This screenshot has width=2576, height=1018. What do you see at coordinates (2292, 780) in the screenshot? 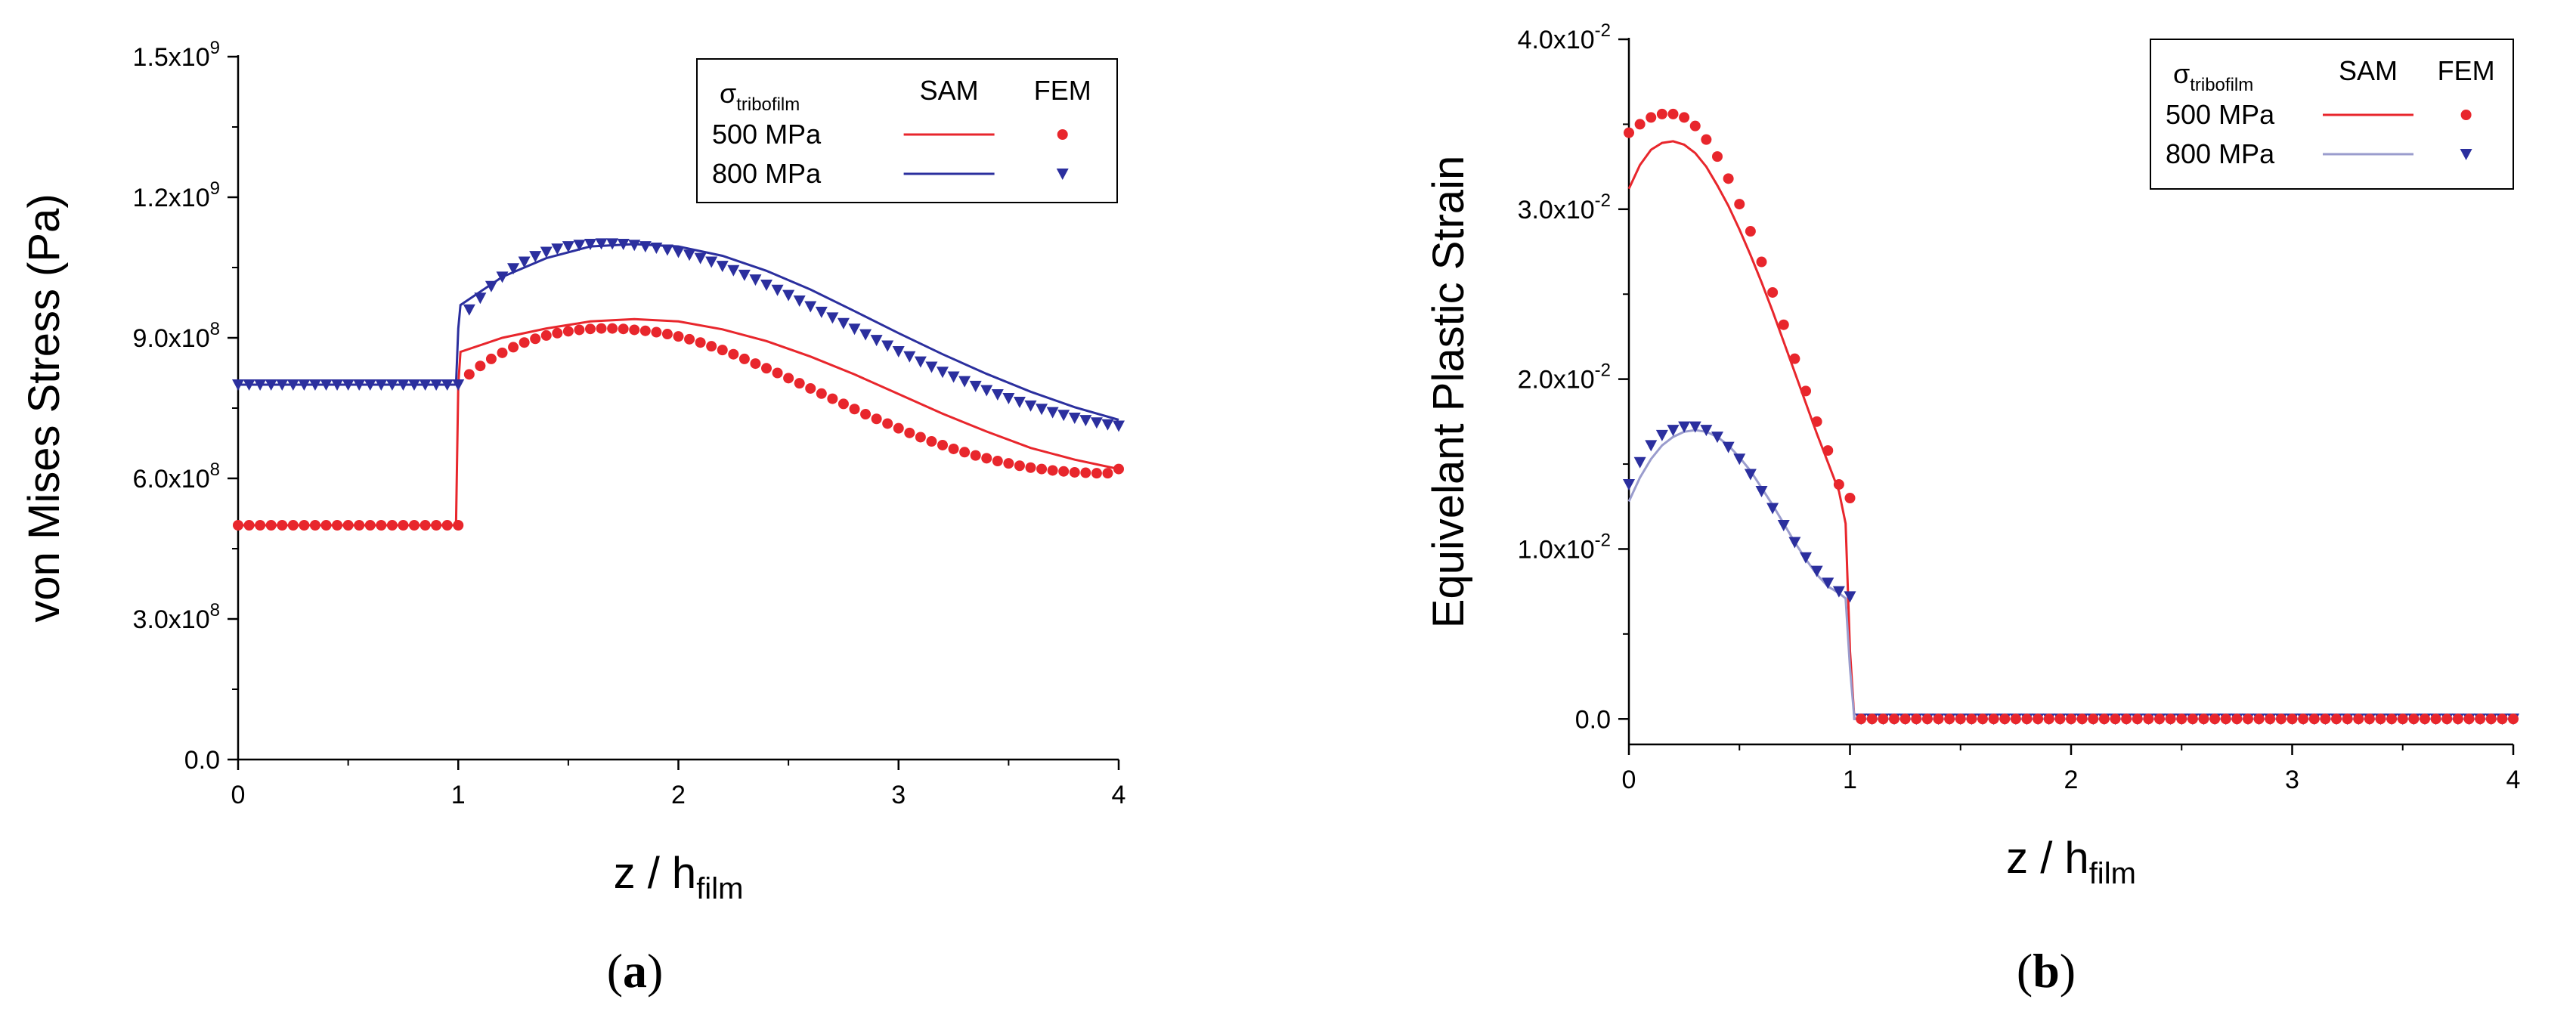
I see `x-tick-label: 3` at bounding box center [2292, 780].